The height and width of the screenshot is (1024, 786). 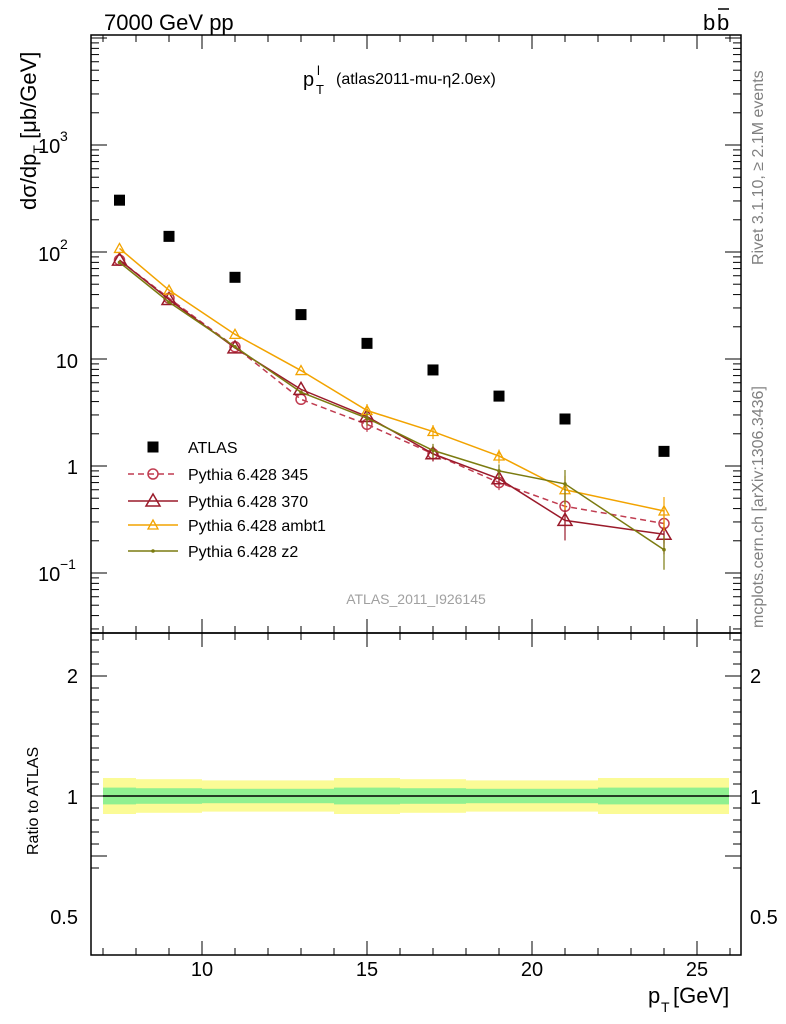 What do you see at coordinates (68, 564) in the screenshot?
I see `svg-text: −1` at bounding box center [68, 564].